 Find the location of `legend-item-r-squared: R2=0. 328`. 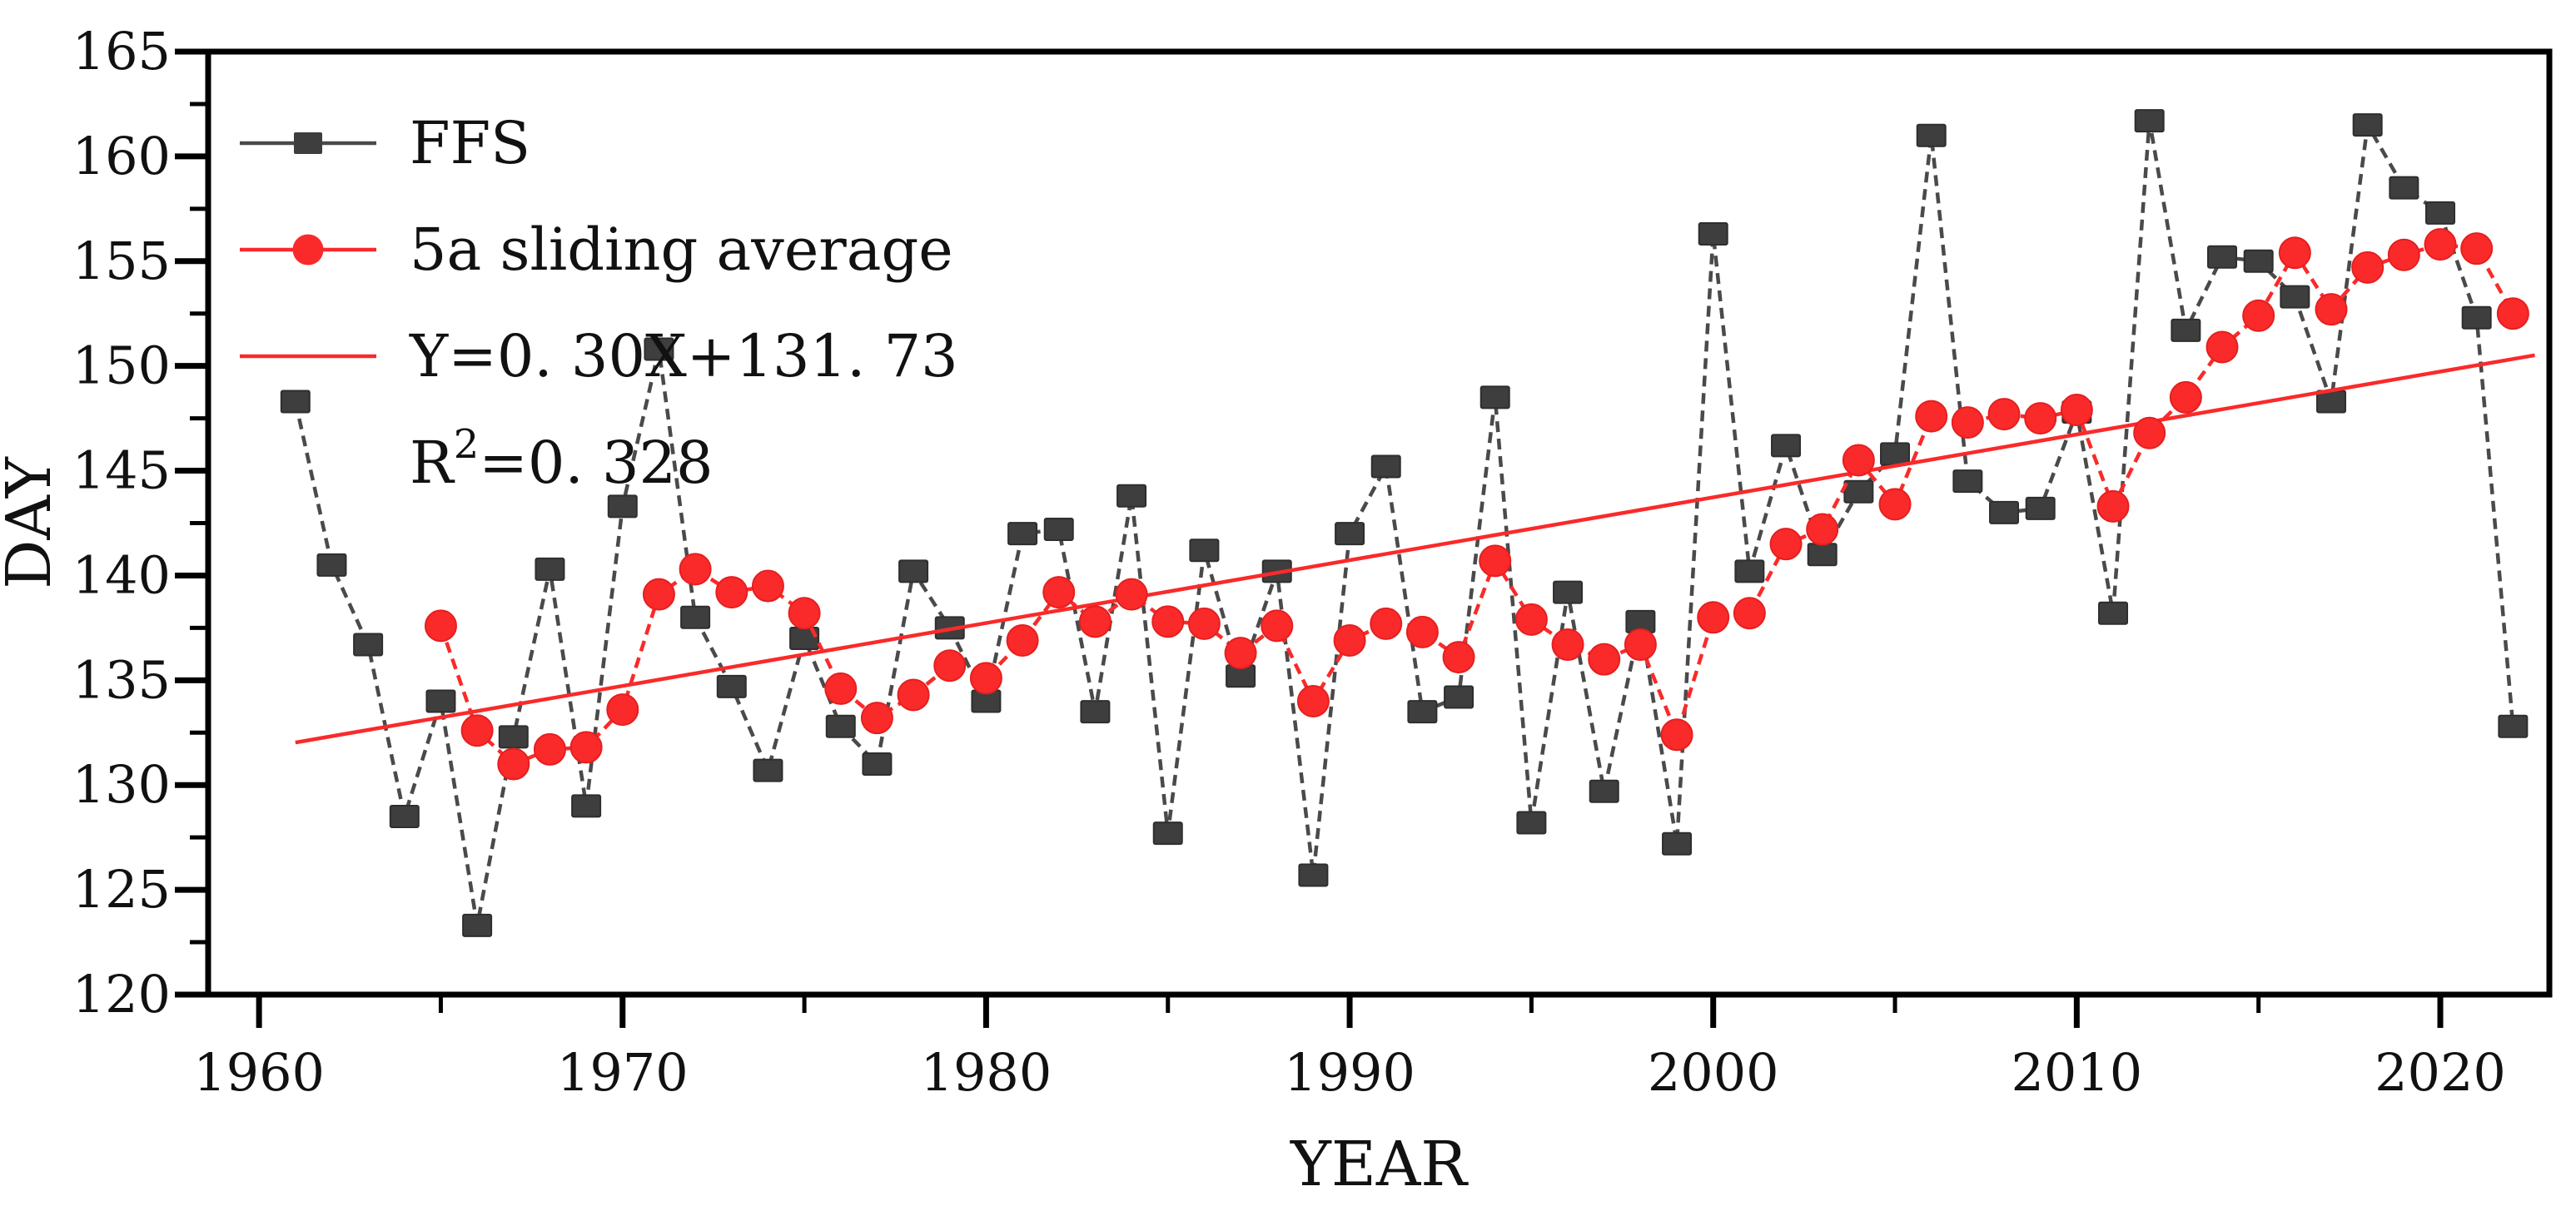

legend-item-r-squared: R2=0. 328 is located at coordinates (562, 459).